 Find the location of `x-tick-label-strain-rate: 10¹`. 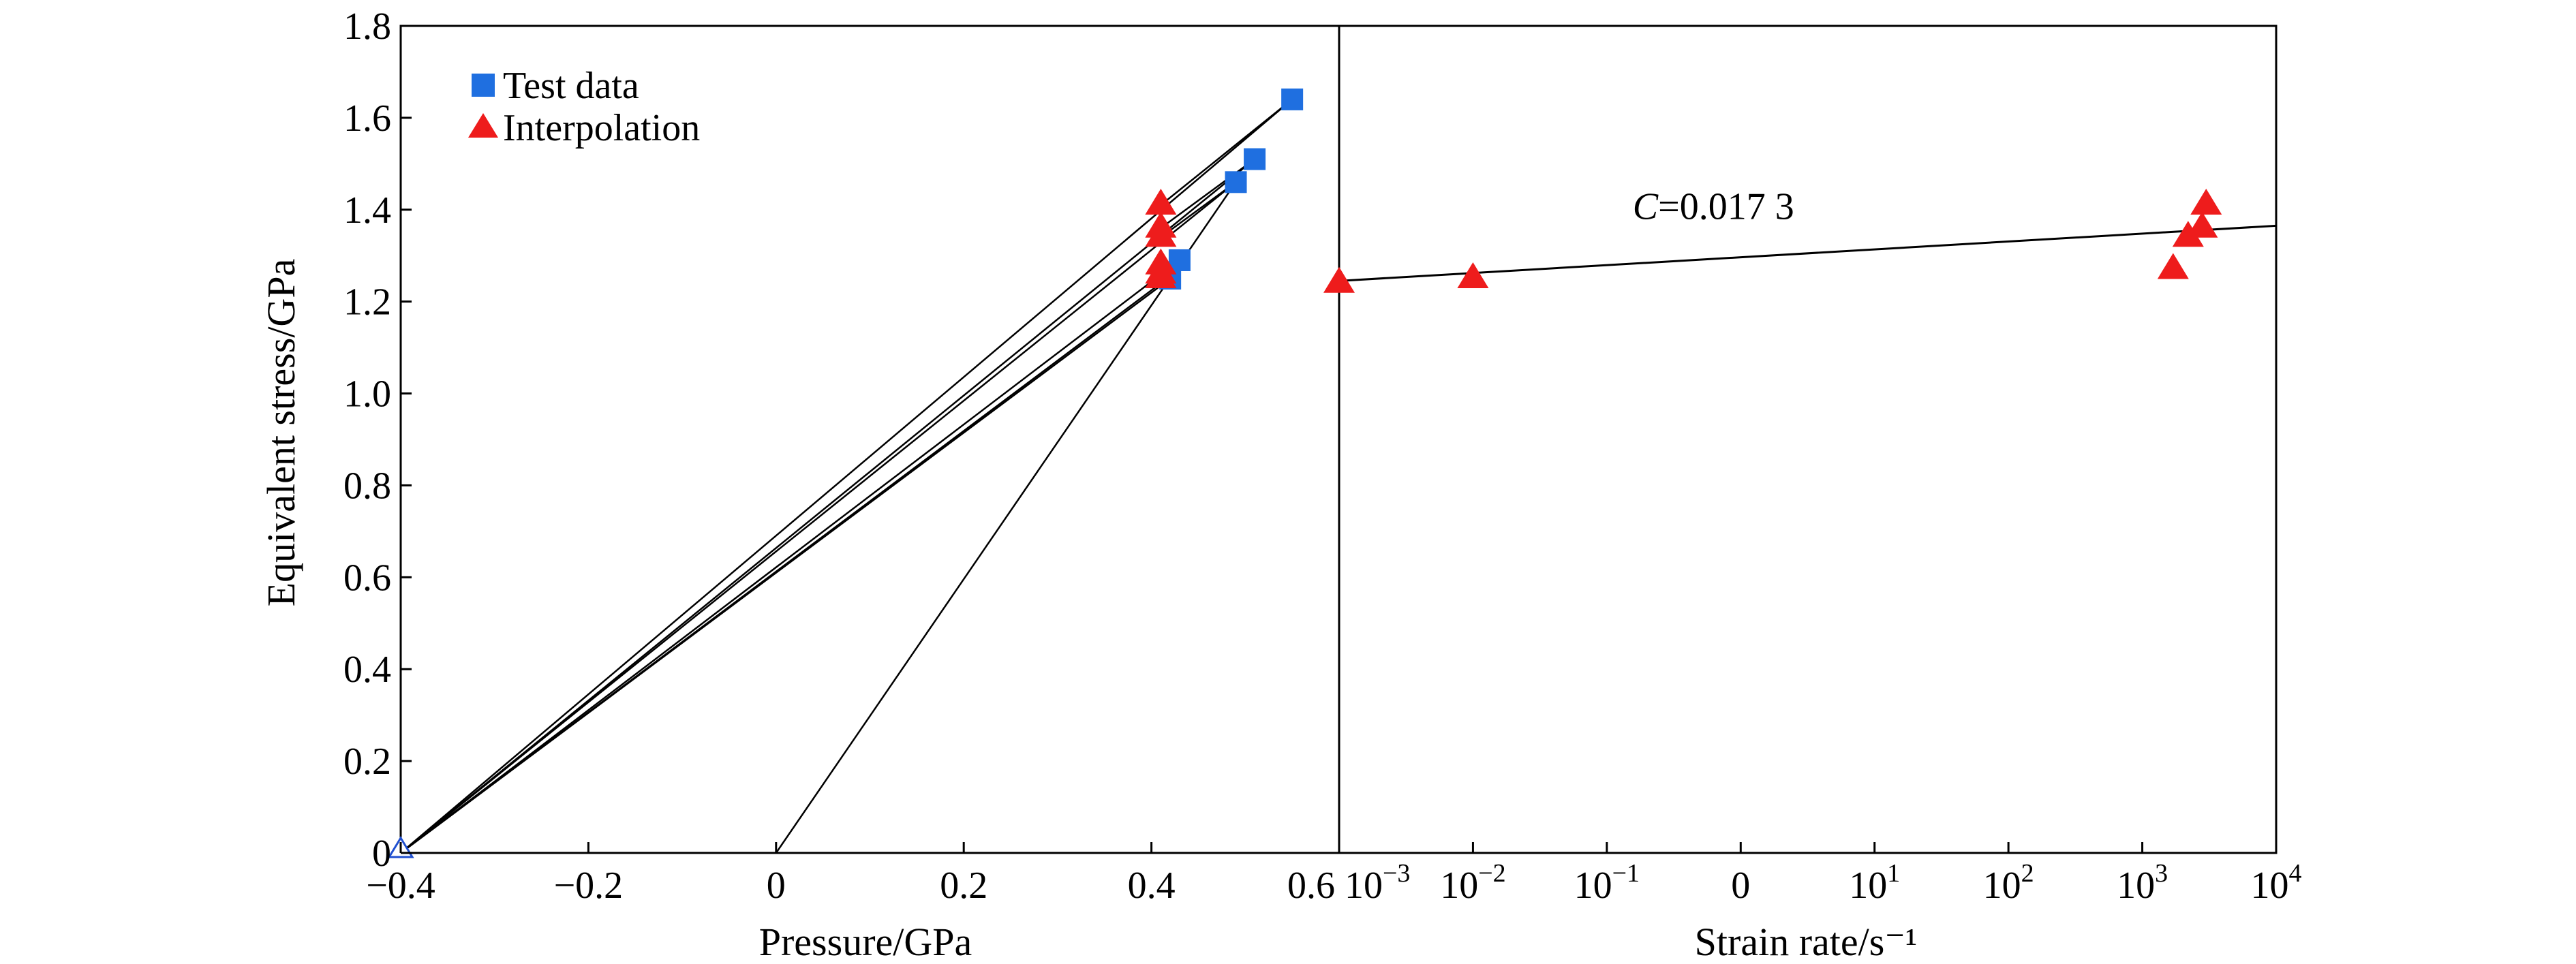

x-tick-label-strain-rate: 10¹ is located at coordinates (1874, 883).